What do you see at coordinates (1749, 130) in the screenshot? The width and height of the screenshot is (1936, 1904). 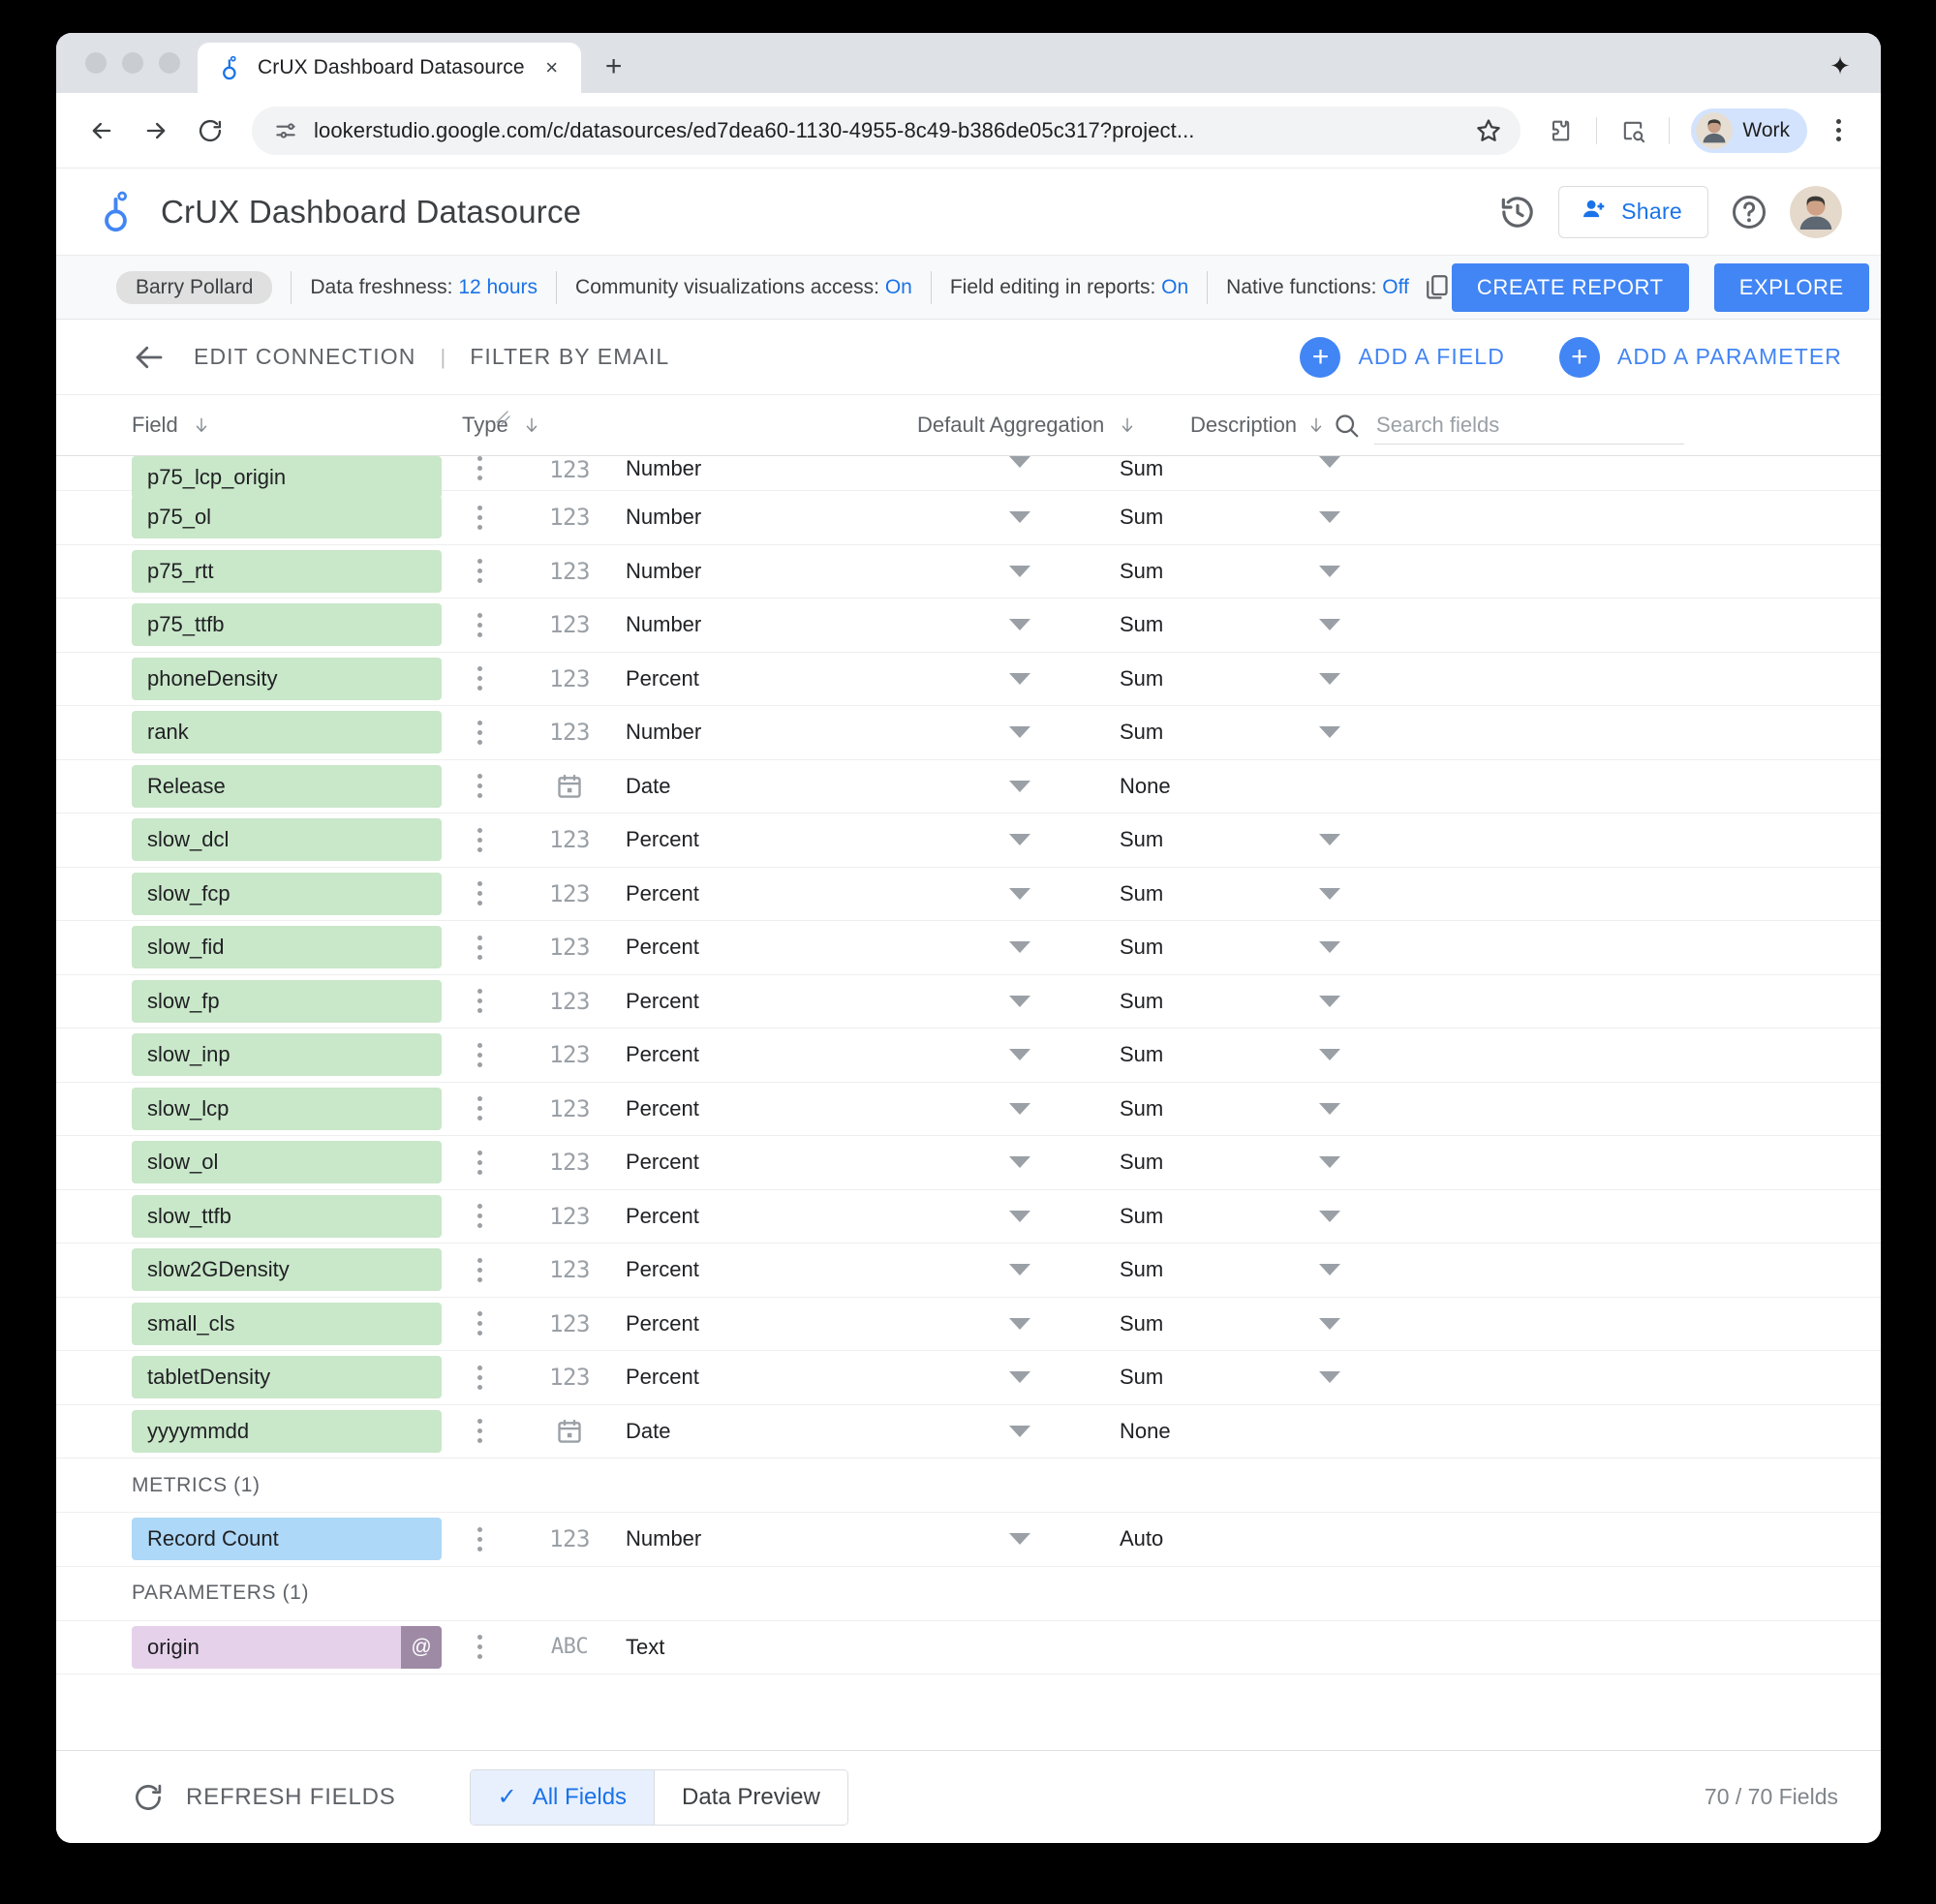 I see `profile-chip: Work` at bounding box center [1749, 130].